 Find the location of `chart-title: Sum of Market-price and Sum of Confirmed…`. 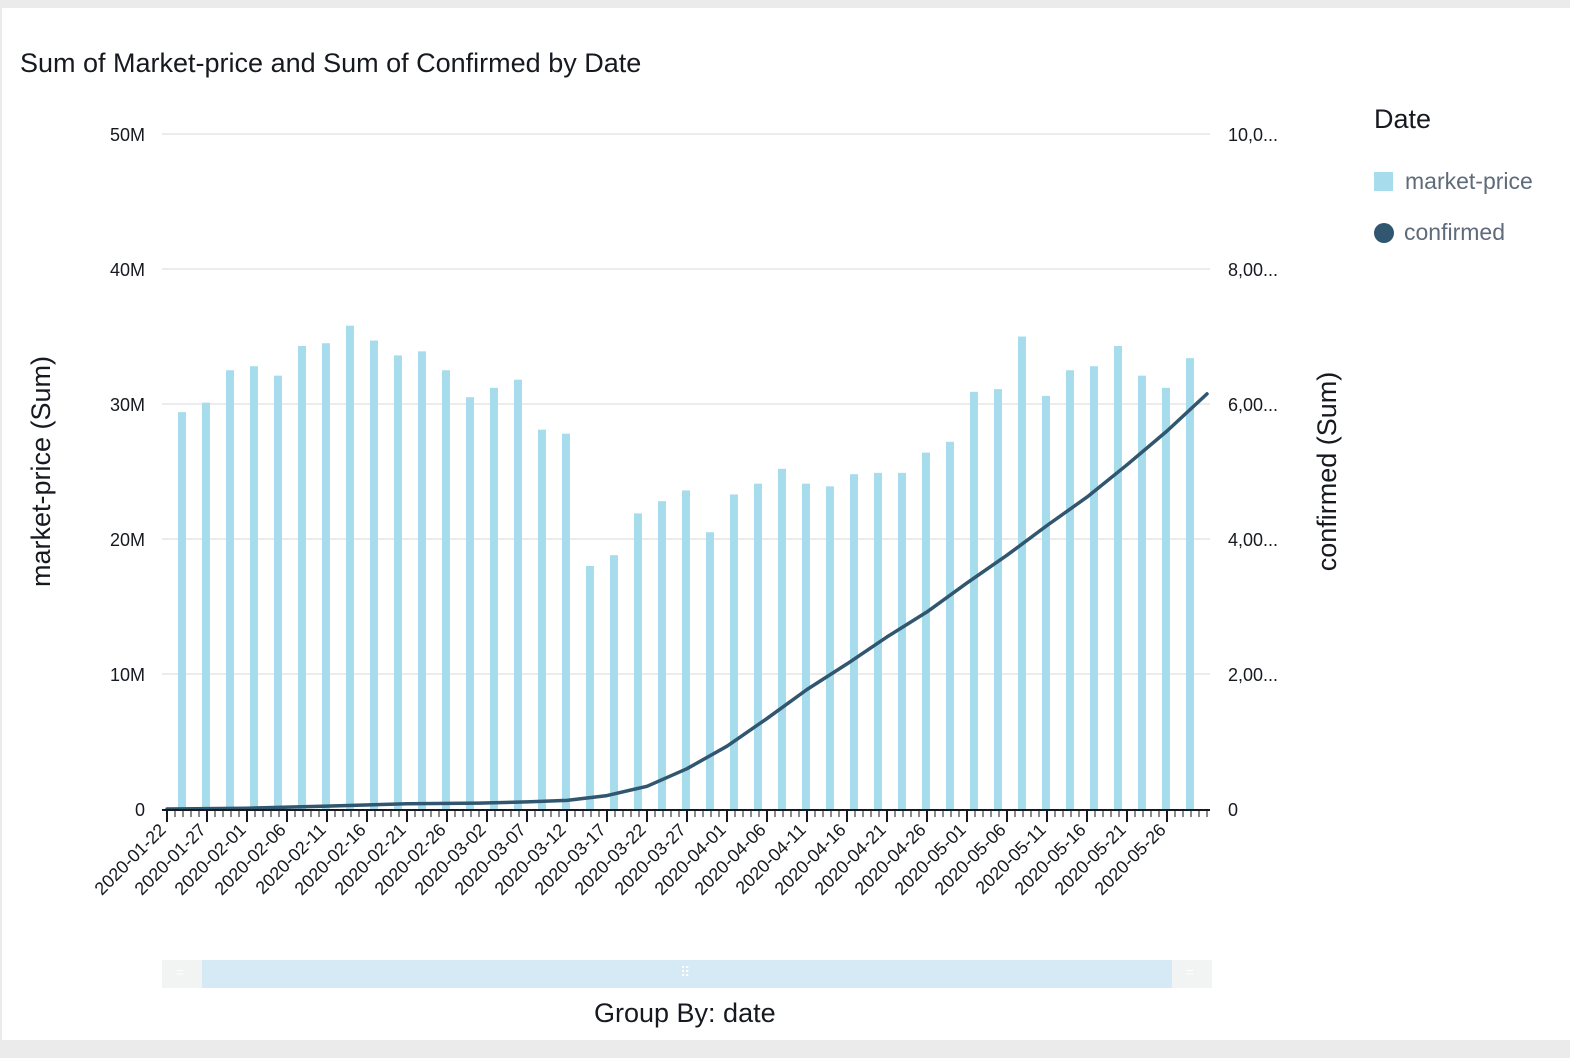

chart-title: Sum of Market-price and Sum of Confirmed… is located at coordinates (331, 63).